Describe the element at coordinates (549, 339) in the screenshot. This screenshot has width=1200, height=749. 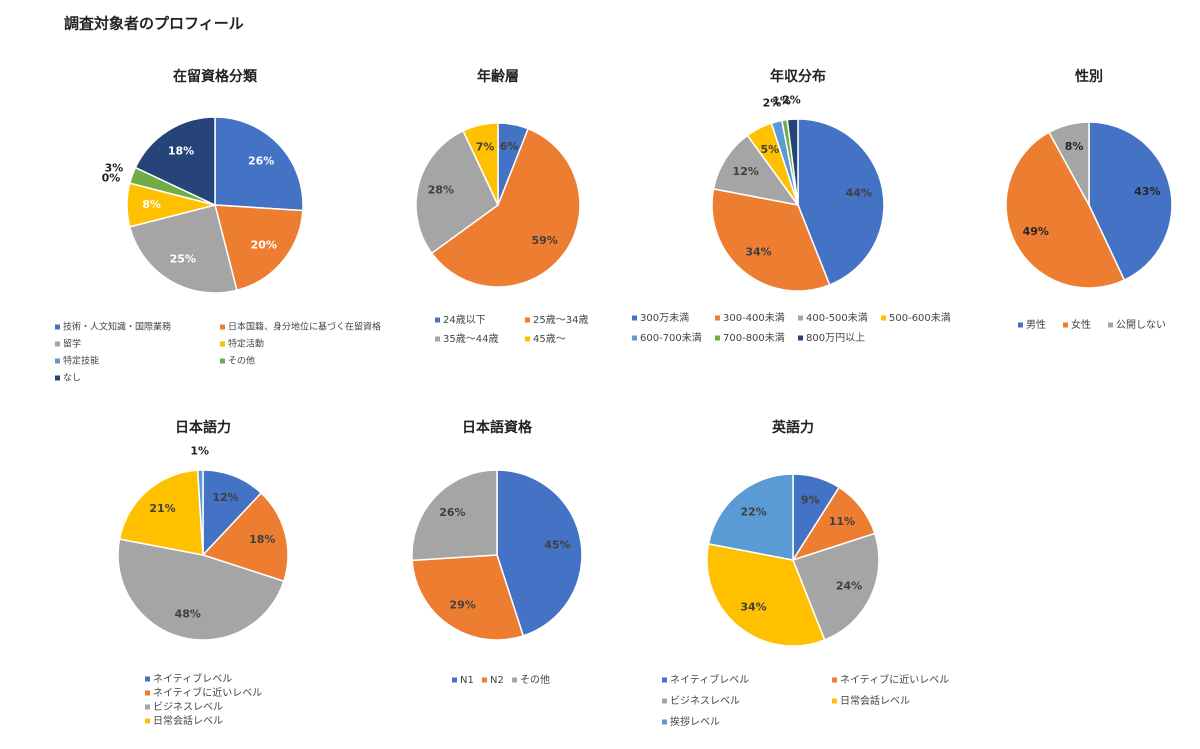
I see `legend-label: 45歳〜` at that location.